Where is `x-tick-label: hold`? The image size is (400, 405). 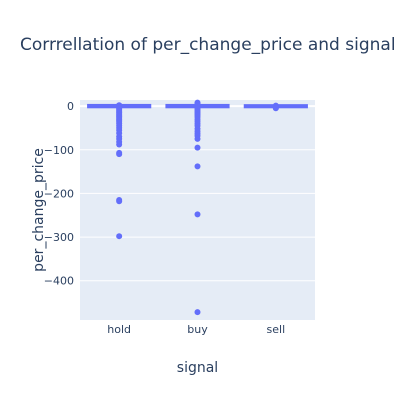
x-tick-label: hold is located at coordinates (119, 329).